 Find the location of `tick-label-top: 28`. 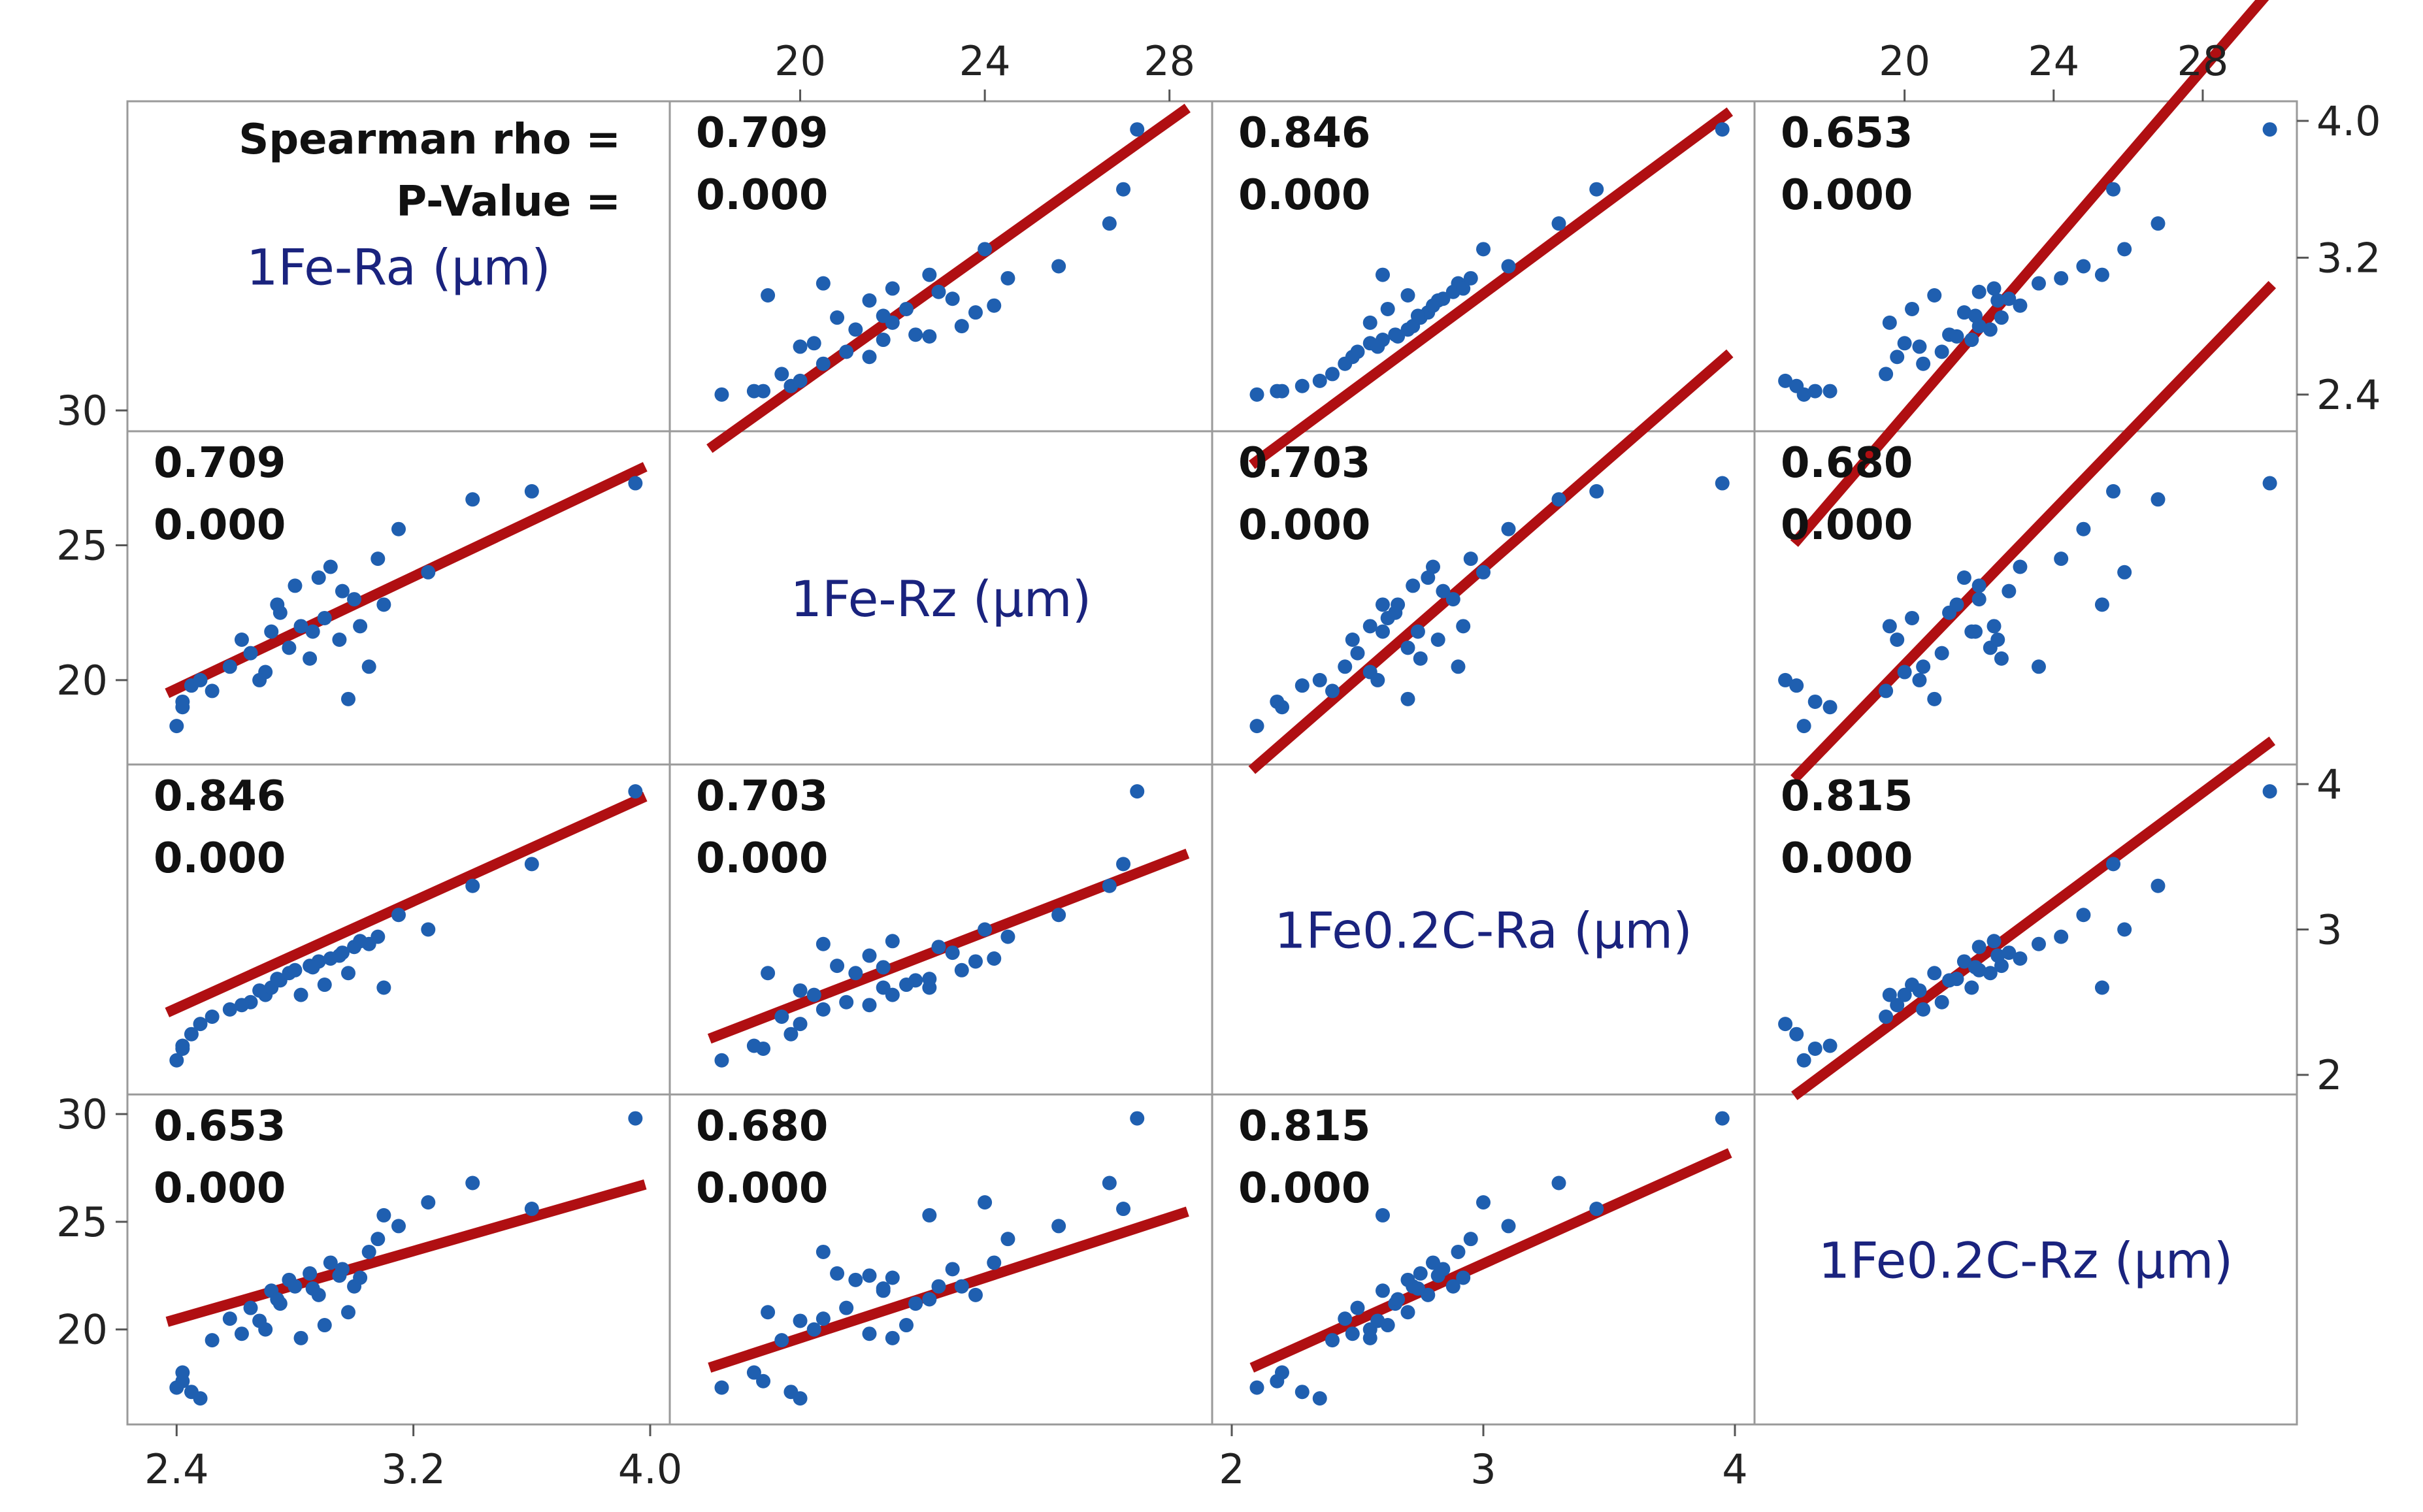

tick-label-top: 28 is located at coordinates (2202, 61).